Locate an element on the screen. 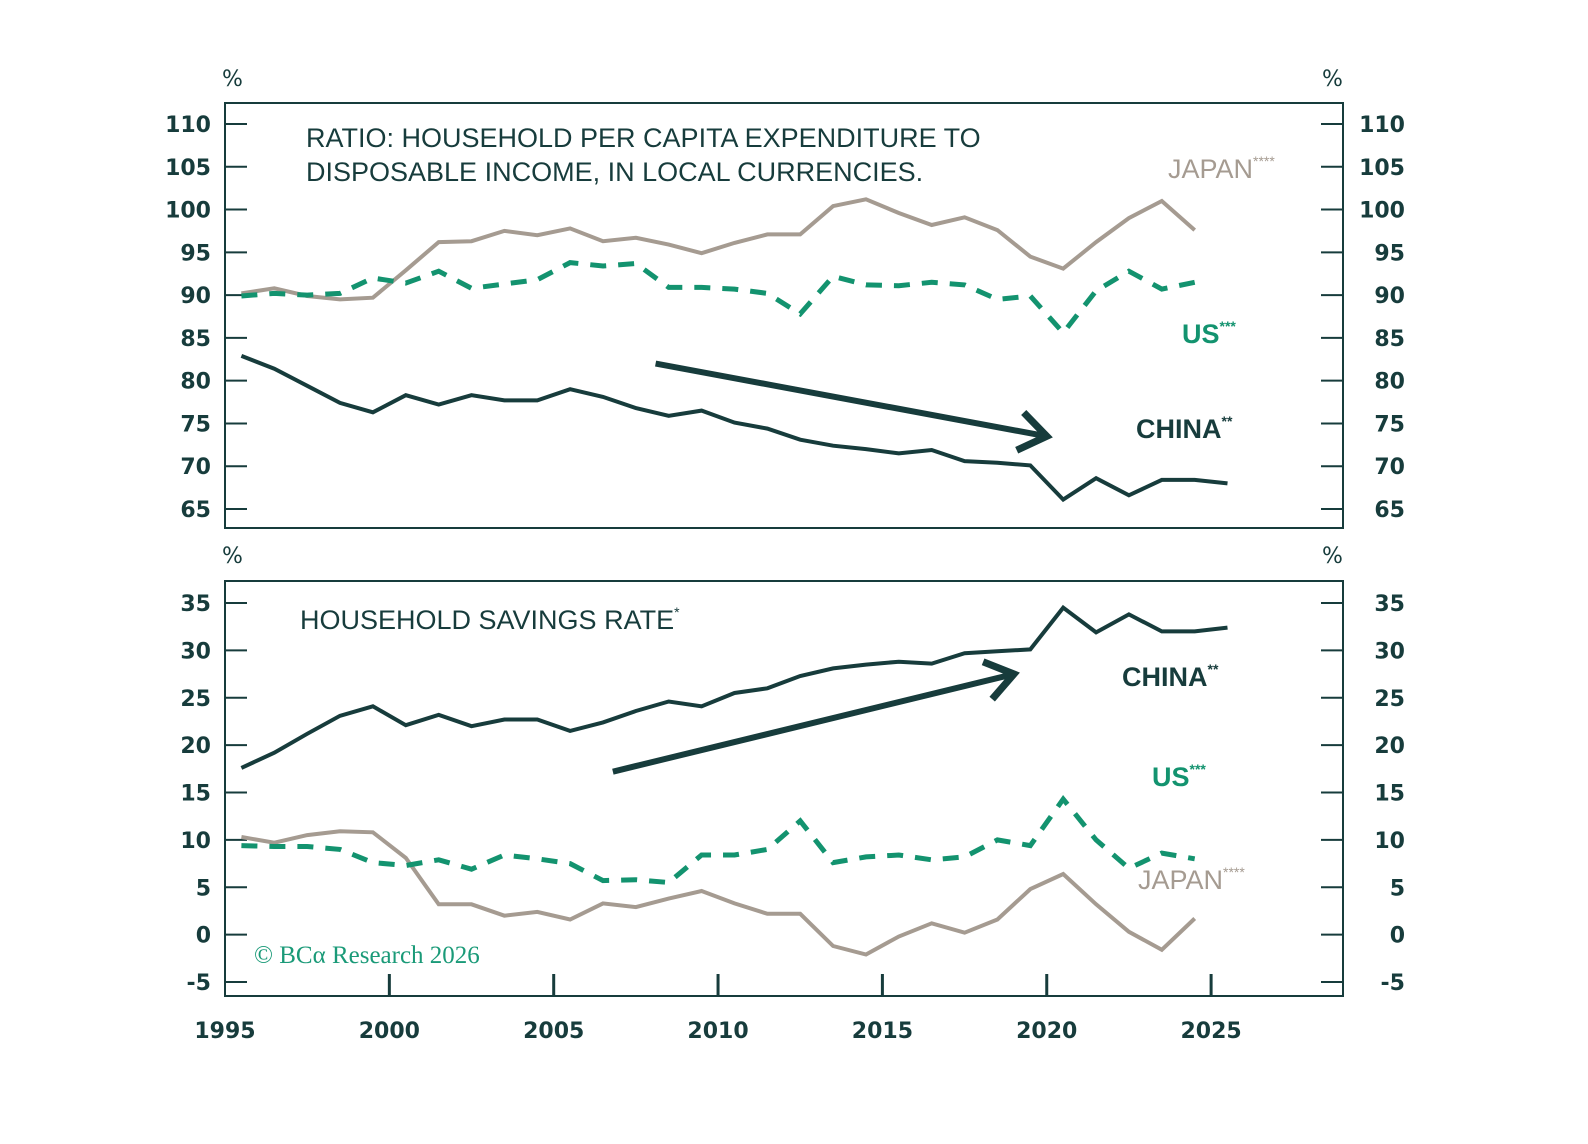  bottom-left-tick-label: -5 is located at coordinates (199, 983).